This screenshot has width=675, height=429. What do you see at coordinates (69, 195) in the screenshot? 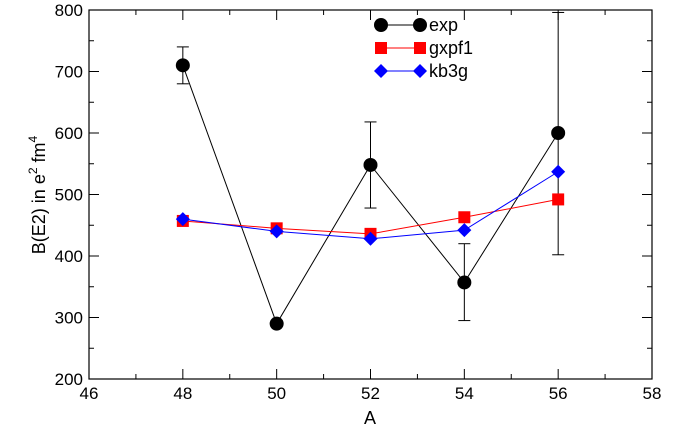
I see `y-tick-label: 500` at bounding box center [69, 195].